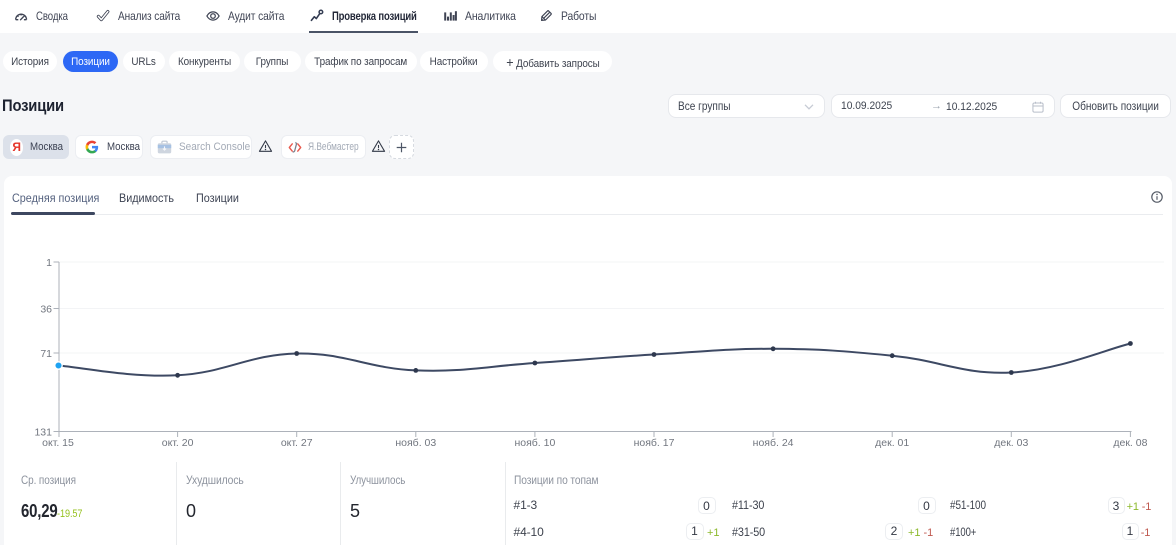  I want to click on svg-text: 71, so click(46, 354).